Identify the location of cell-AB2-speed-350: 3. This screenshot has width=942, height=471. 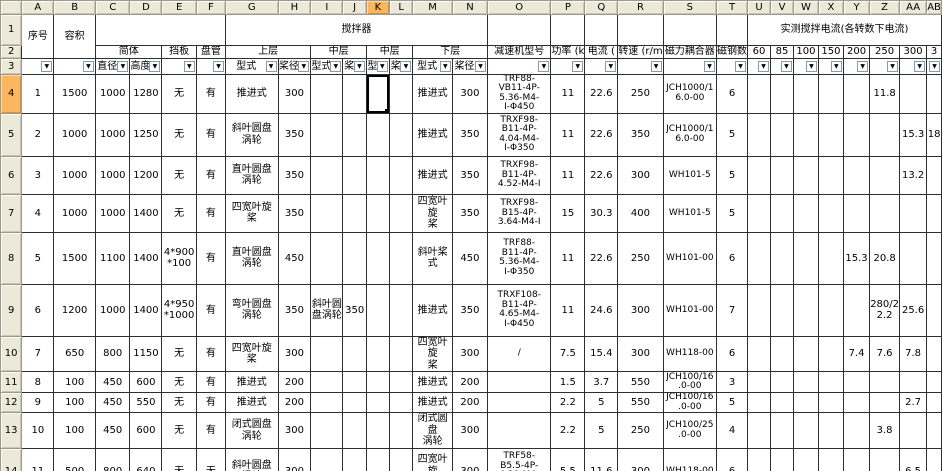
(934, 52).